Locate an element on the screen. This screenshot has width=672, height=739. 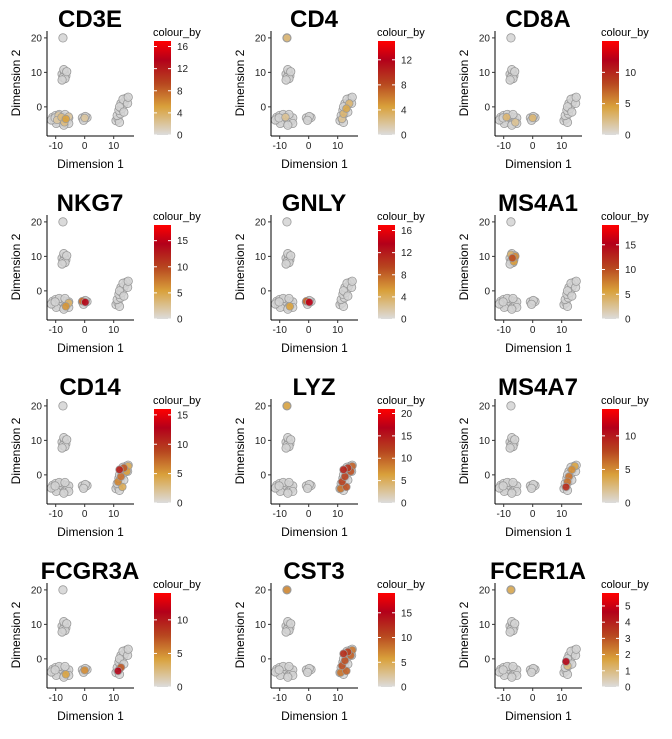
chart-title: NKG7 is located at coordinates (90, 203).